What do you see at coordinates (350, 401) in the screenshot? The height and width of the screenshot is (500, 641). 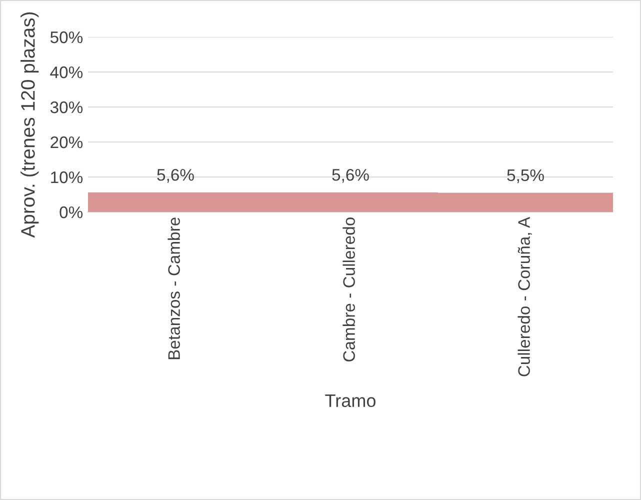 I see `x-axis-title: Tramo` at bounding box center [350, 401].